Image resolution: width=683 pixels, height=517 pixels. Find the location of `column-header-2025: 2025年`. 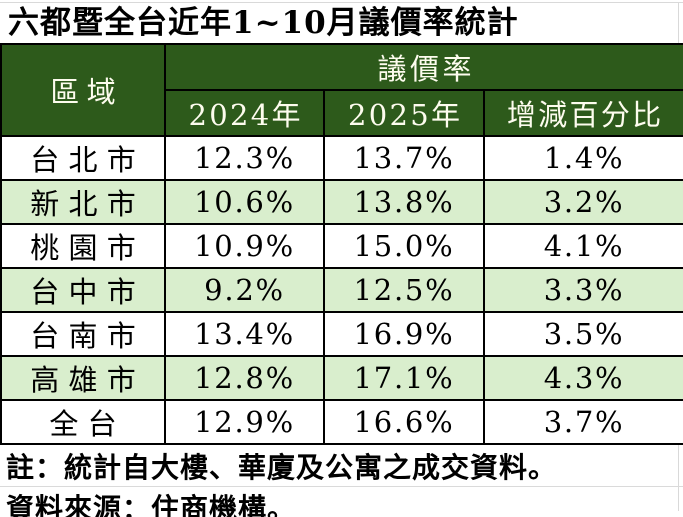

column-header-2025: 2025年 is located at coordinates (404, 113).